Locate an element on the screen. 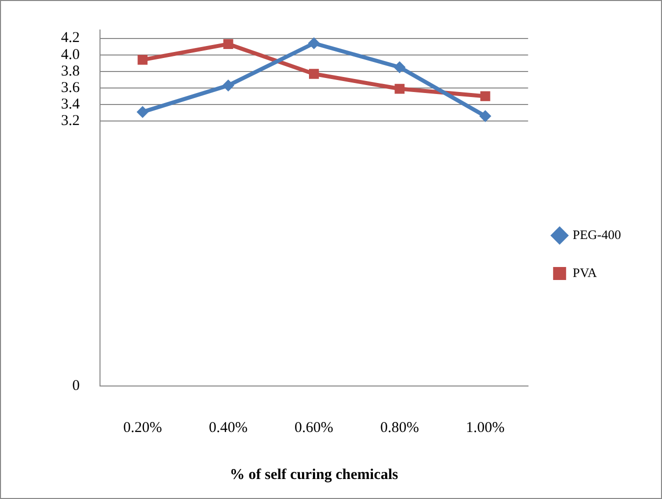 The image size is (662, 499). x-tick-label: 0.60% is located at coordinates (314, 428).